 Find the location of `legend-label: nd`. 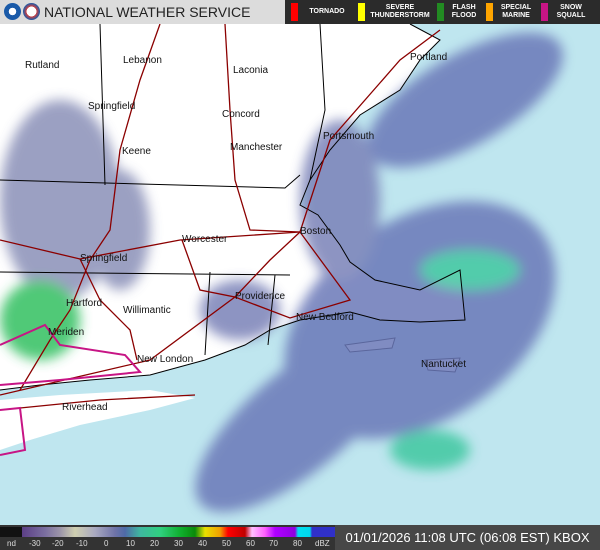

legend-label: nd is located at coordinates (11, 543).